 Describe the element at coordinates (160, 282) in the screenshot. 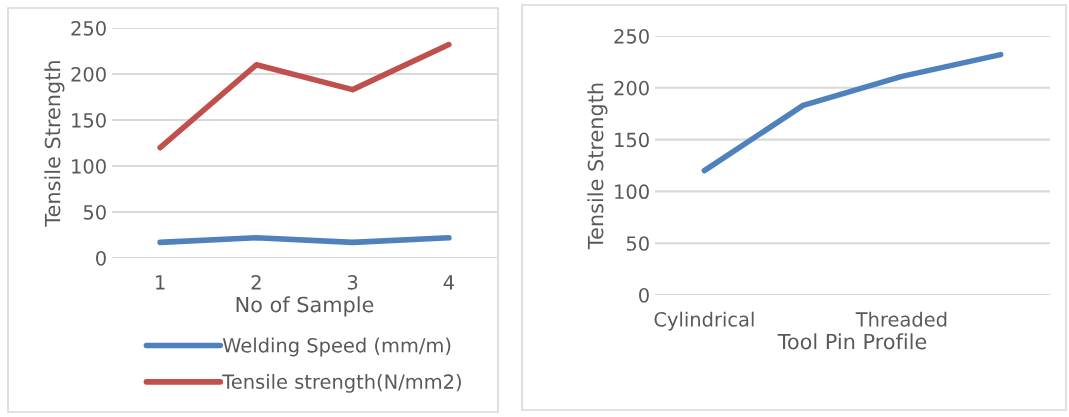

I see `x-tick-label: 1` at that location.